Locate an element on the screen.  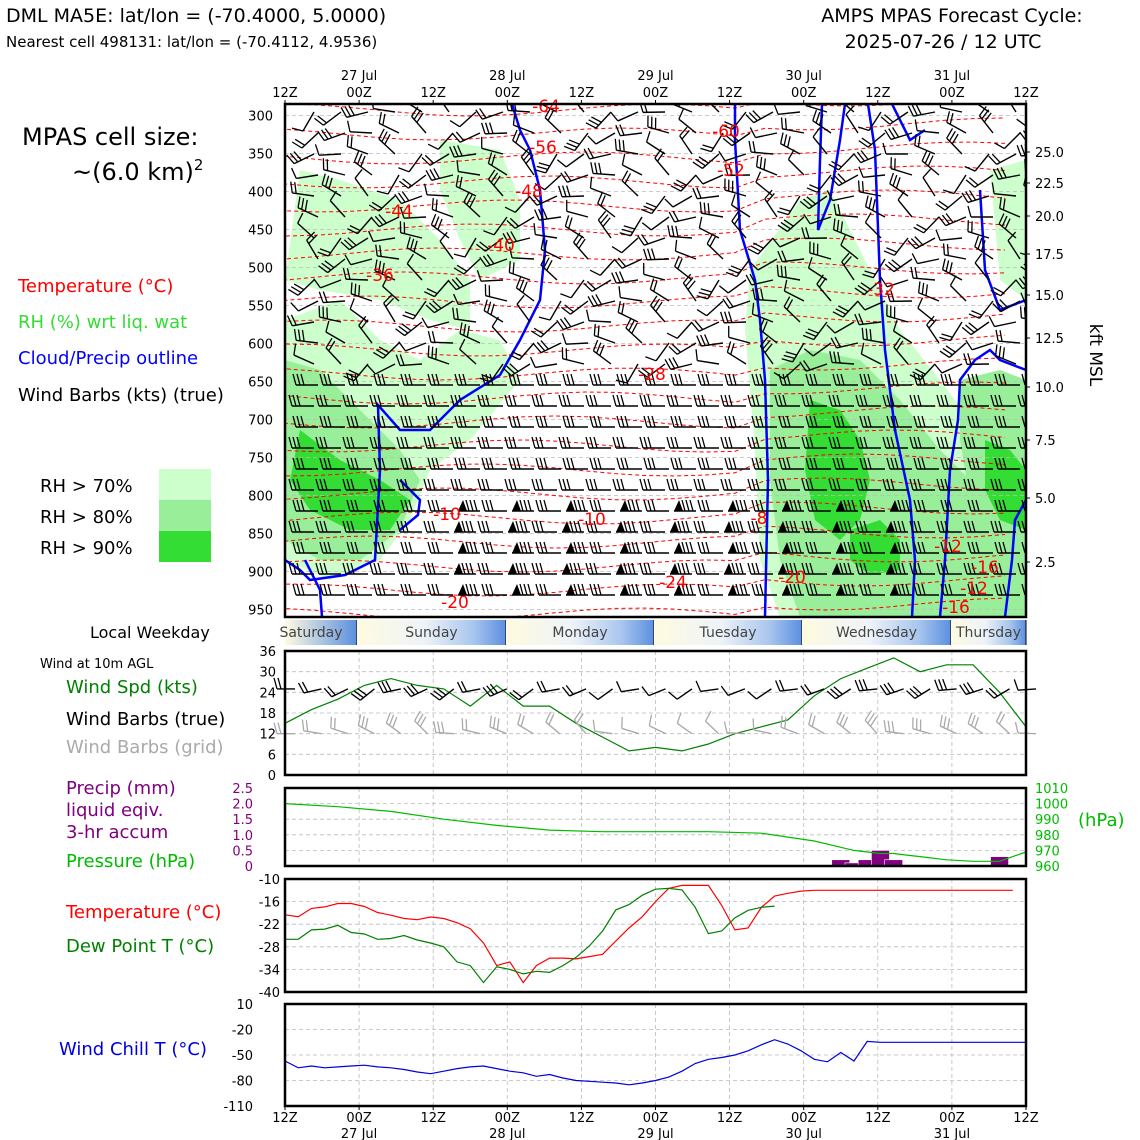
forecast-cycle-date: 2025-07-26 / 12 UTC is located at coordinates (943, 42).